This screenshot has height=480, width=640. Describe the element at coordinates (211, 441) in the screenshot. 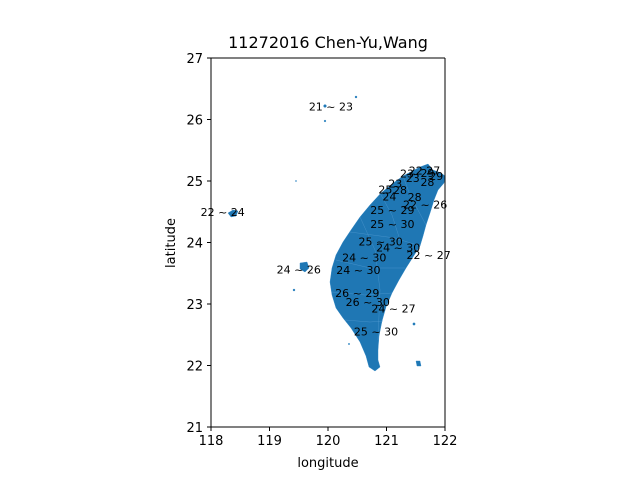

I see `x-tick-label: 118` at that location.